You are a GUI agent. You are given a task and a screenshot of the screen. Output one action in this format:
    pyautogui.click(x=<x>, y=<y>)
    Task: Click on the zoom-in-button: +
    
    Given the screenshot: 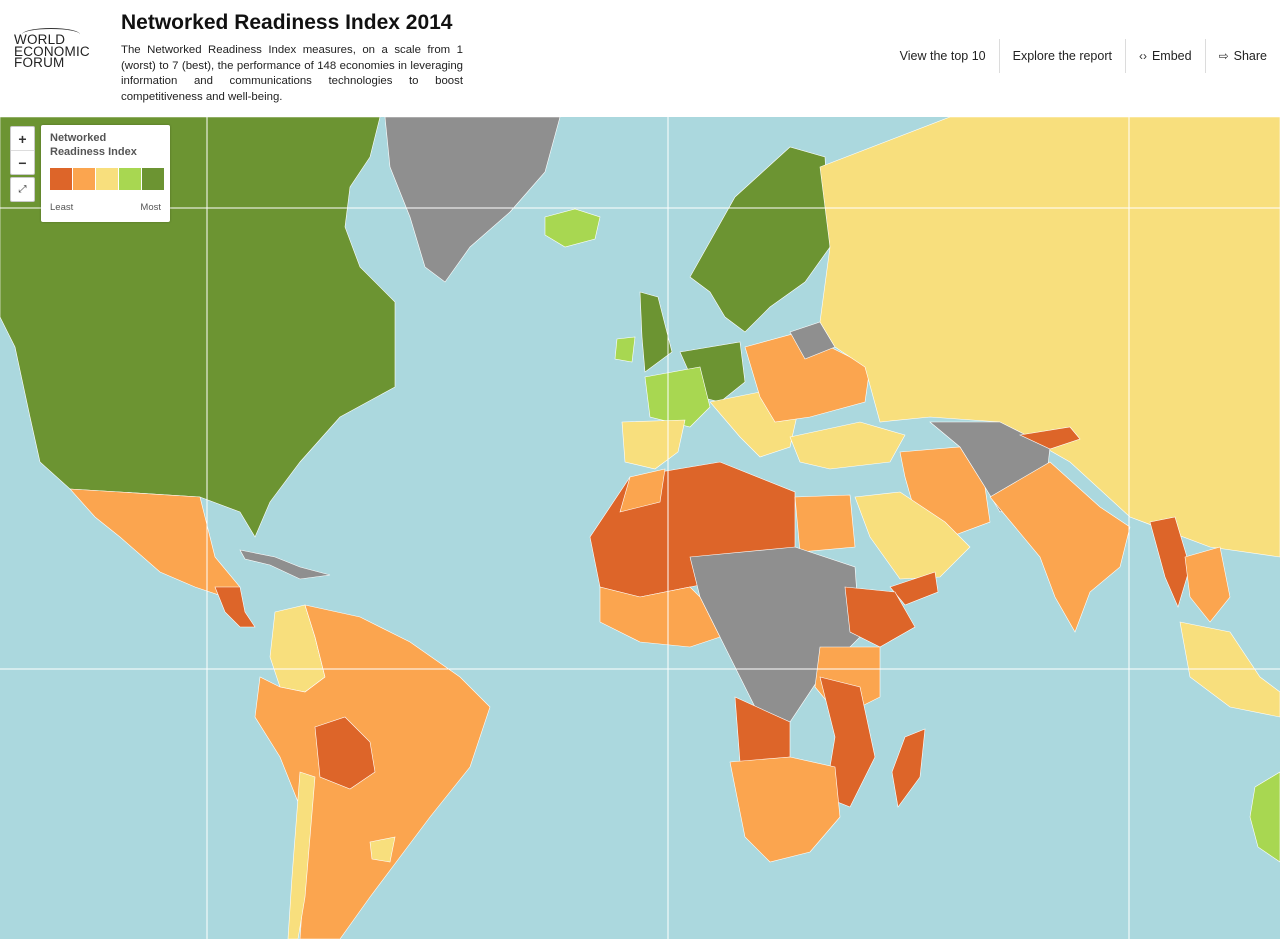 What is the action you would take?
    pyautogui.click(x=22, y=139)
    